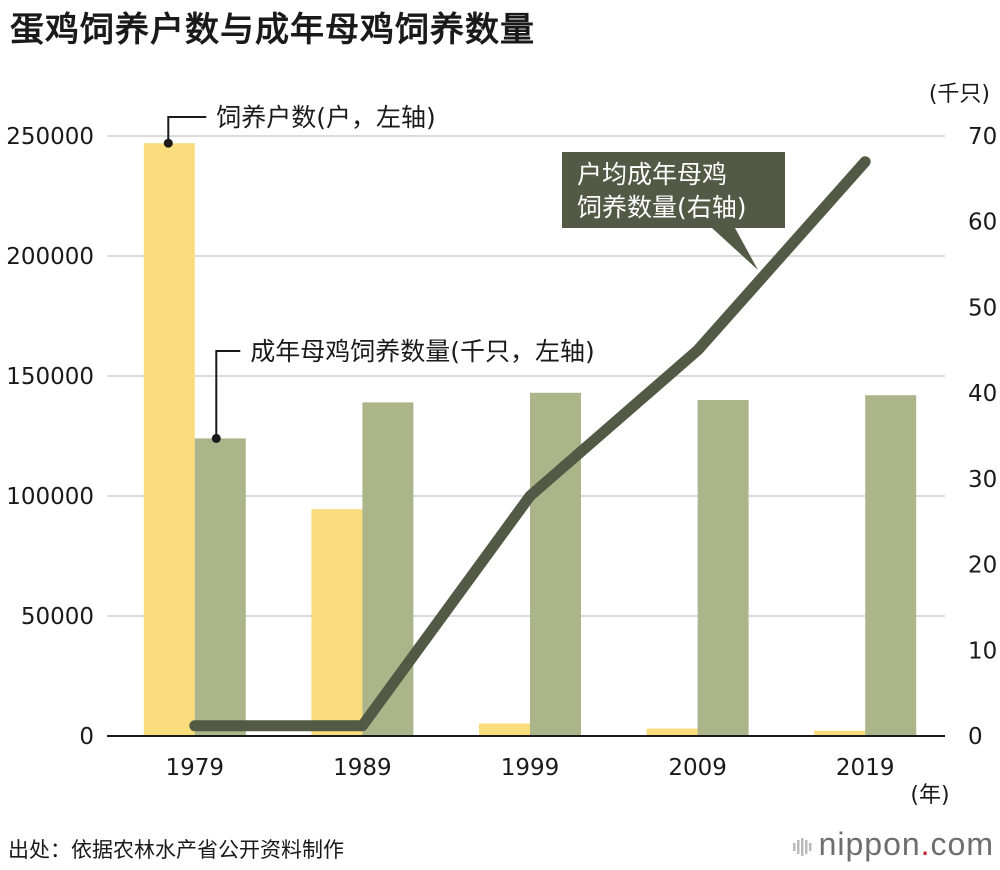 This screenshot has width=1000, height=870. I want to click on hens-label-leader, so click(228, 394).